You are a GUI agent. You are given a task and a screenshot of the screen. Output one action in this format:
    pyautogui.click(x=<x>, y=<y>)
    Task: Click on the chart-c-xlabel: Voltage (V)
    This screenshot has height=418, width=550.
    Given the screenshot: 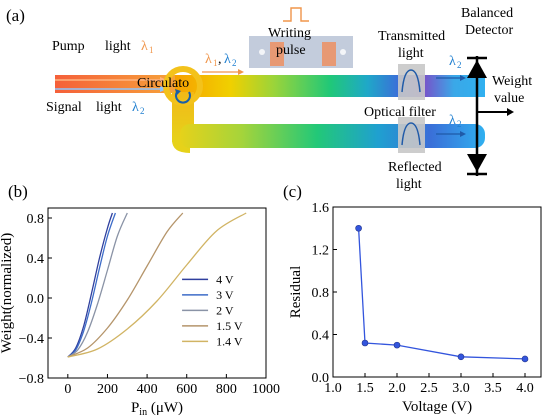 What is the action you would take?
    pyautogui.click(x=437, y=407)
    